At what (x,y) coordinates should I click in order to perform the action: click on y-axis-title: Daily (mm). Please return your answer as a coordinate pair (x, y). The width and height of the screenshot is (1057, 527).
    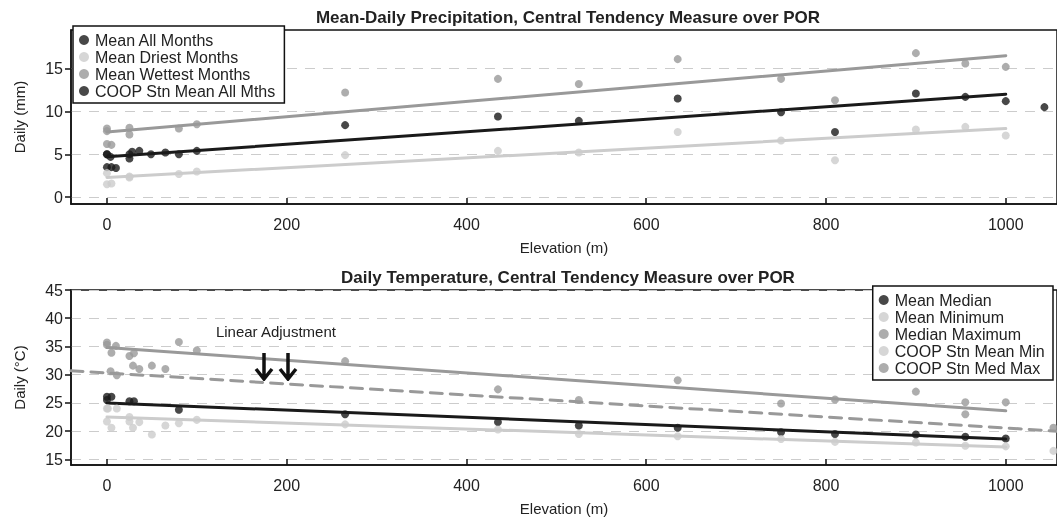
    Looking at the image, I should click on (19, 117).